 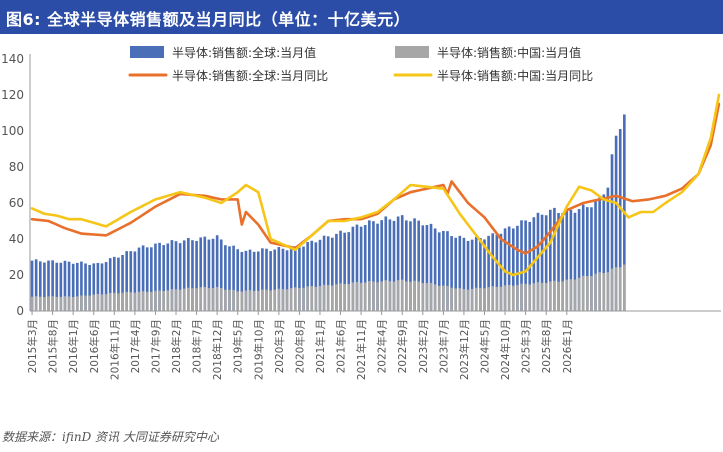 I want to click on x-tick-label: 2021年6月, so click(x=341, y=346).